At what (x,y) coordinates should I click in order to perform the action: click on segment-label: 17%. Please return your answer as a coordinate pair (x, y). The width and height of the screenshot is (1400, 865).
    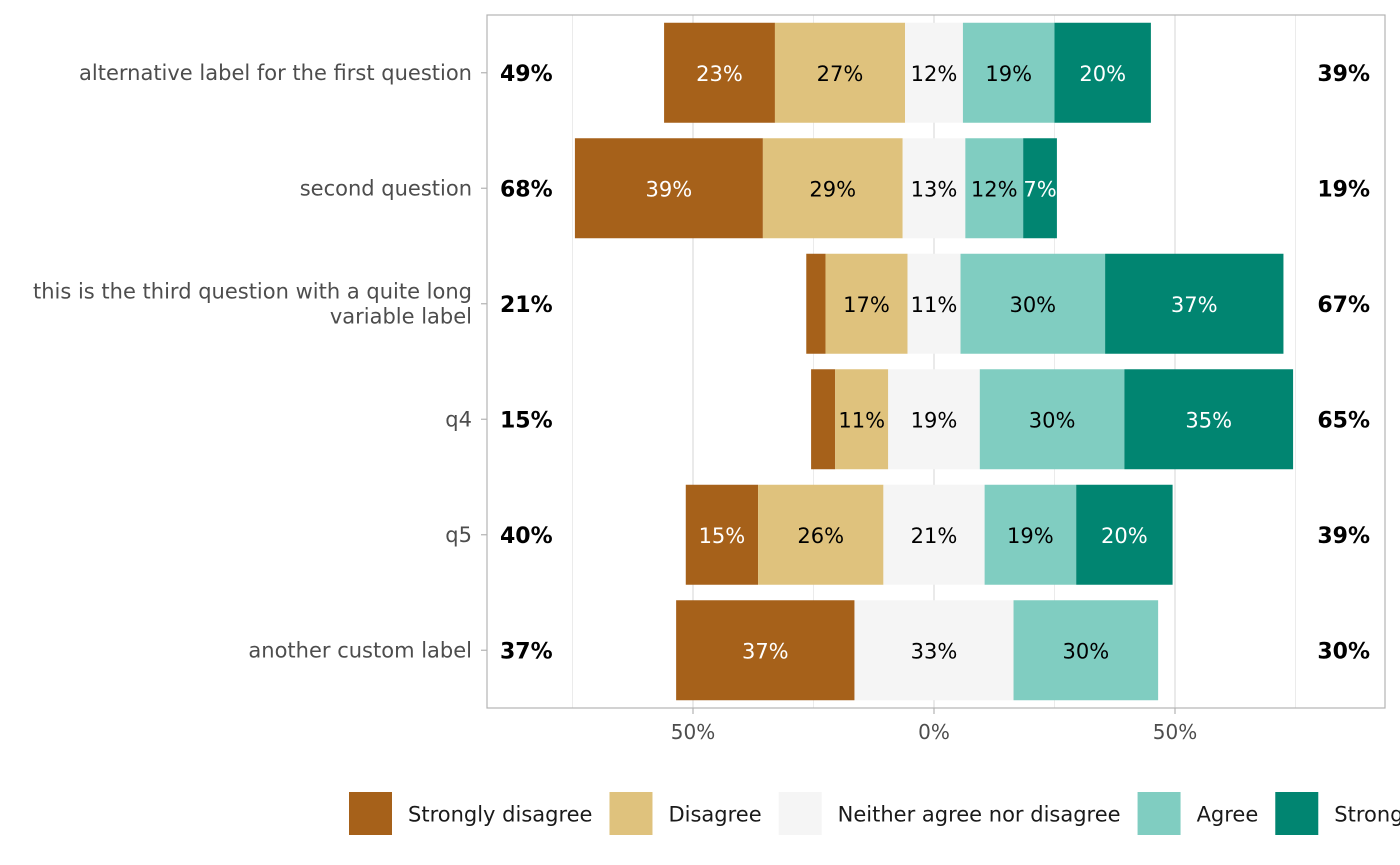
    Looking at the image, I should click on (866, 305).